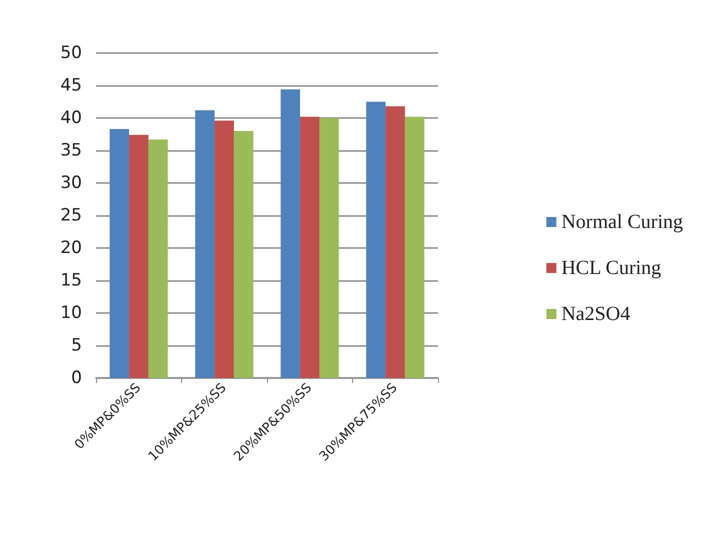 The width and height of the screenshot is (707, 538). Describe the element at coordinates (71, 313) in the screenshot. I see `y-tick-label: 10` at that location.